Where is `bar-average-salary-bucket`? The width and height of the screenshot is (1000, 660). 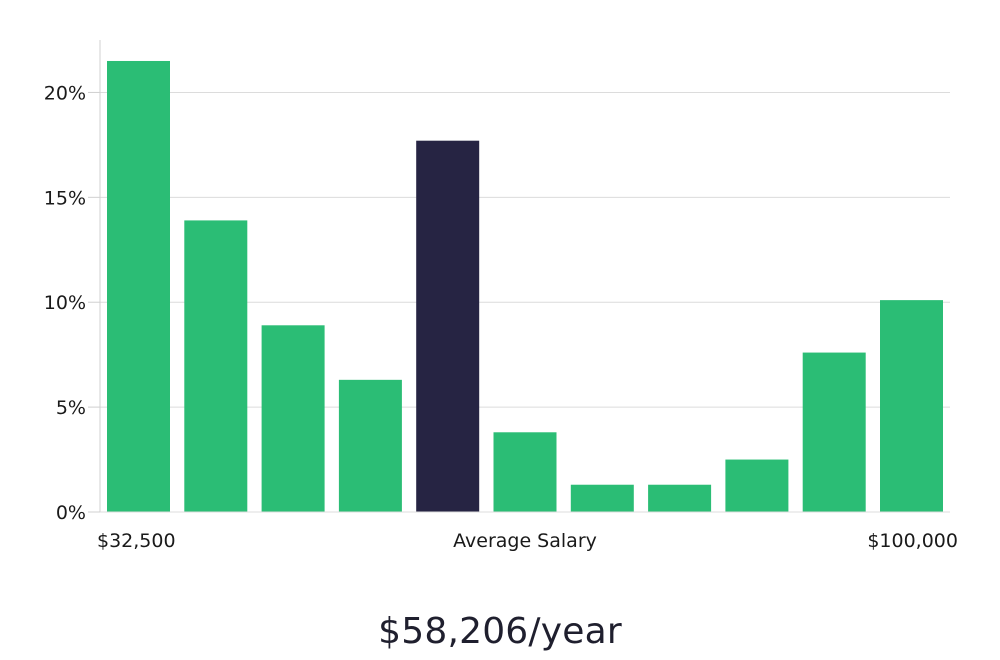
bar-average-salary-bucket is located at coordinates (448, 326).